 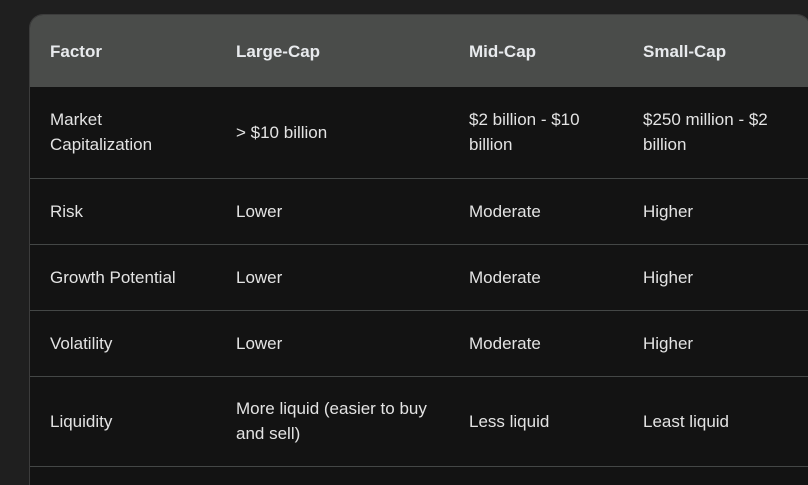 I want to click on cell-mid-cap: $2 billion - $10 billion, so click(x=536, y=133).